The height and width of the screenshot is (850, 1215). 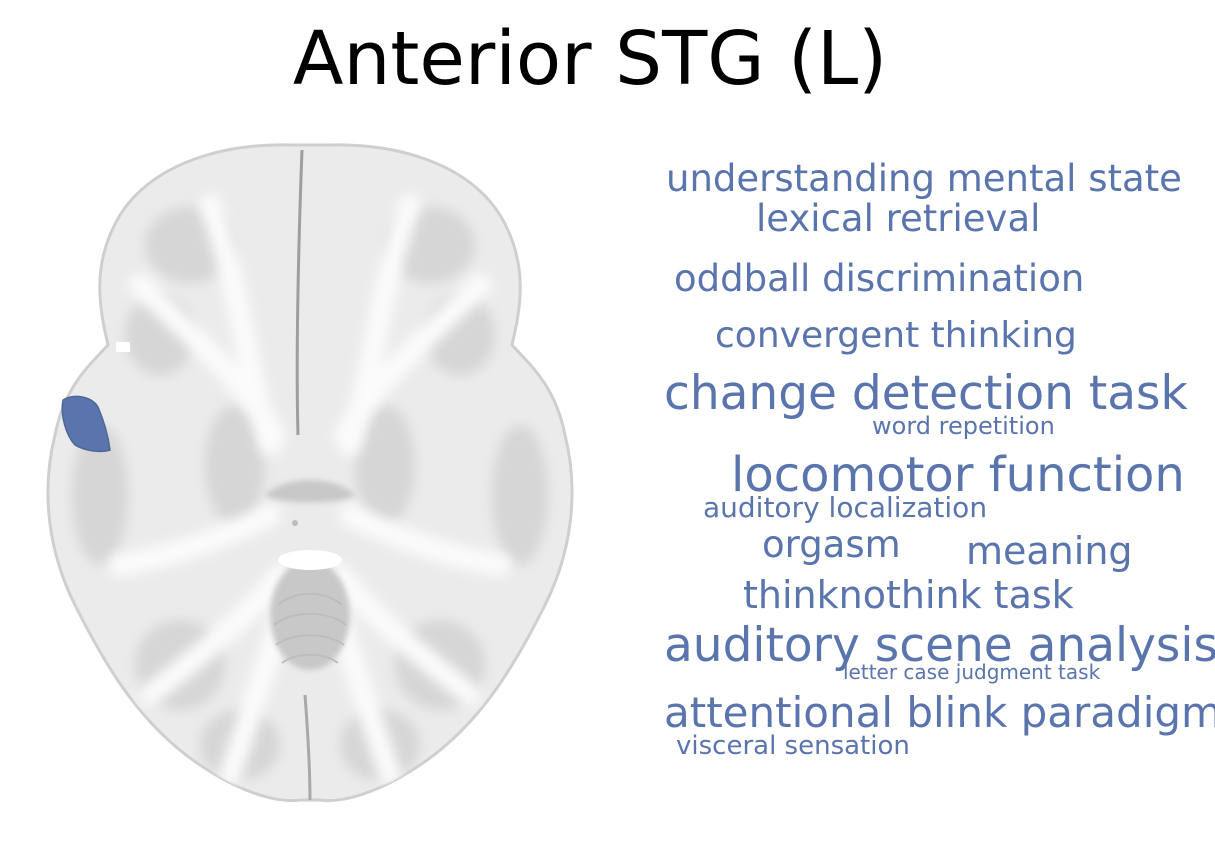 I want to click on term-letter-case-judgment-task: letter case judgment task, so click(x=972, y=672).